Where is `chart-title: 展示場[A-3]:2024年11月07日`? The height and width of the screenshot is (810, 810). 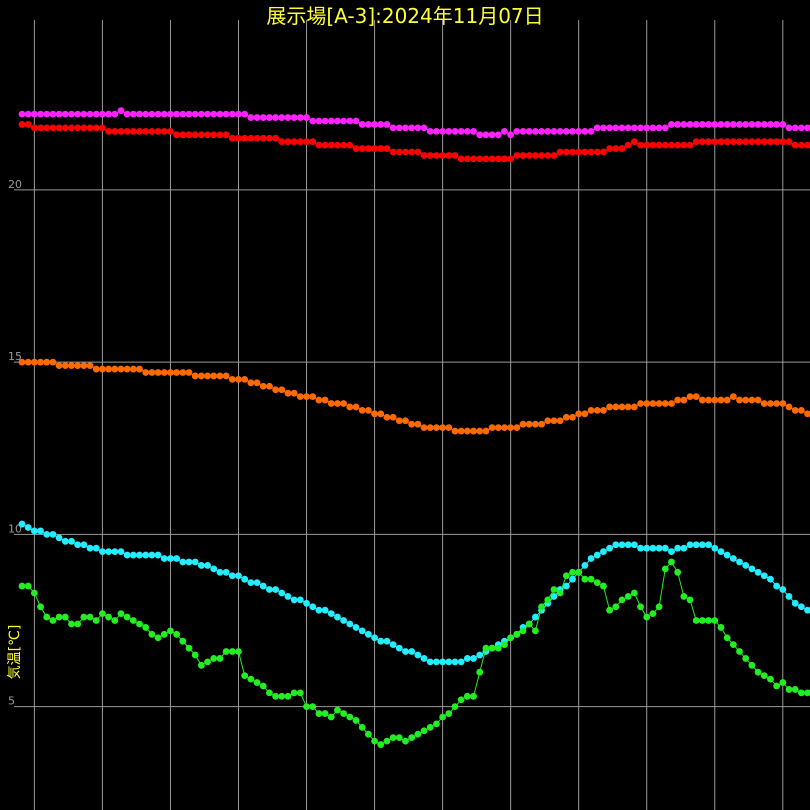
chart-title: 展示場[A-3]:2024年11月07日 is located at coordinates (405, 16).